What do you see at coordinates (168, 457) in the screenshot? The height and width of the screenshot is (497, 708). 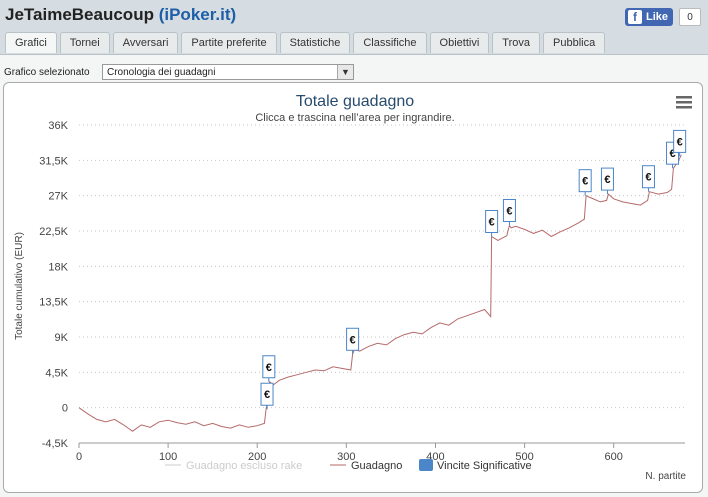 I see `x-tick-label: 100` at bounding box center [168, 457].